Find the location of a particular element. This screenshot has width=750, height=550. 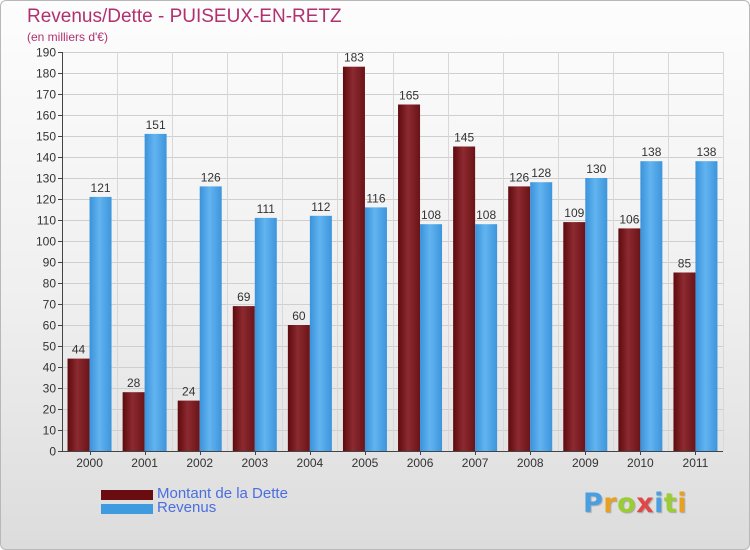

data-label: 112 is located at coordinates (320, 207).